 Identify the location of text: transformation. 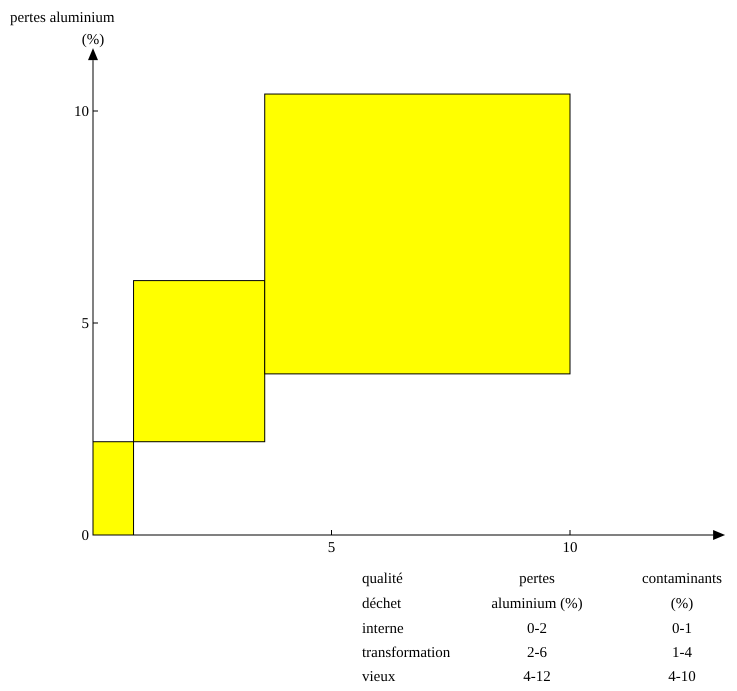
(406, 653).